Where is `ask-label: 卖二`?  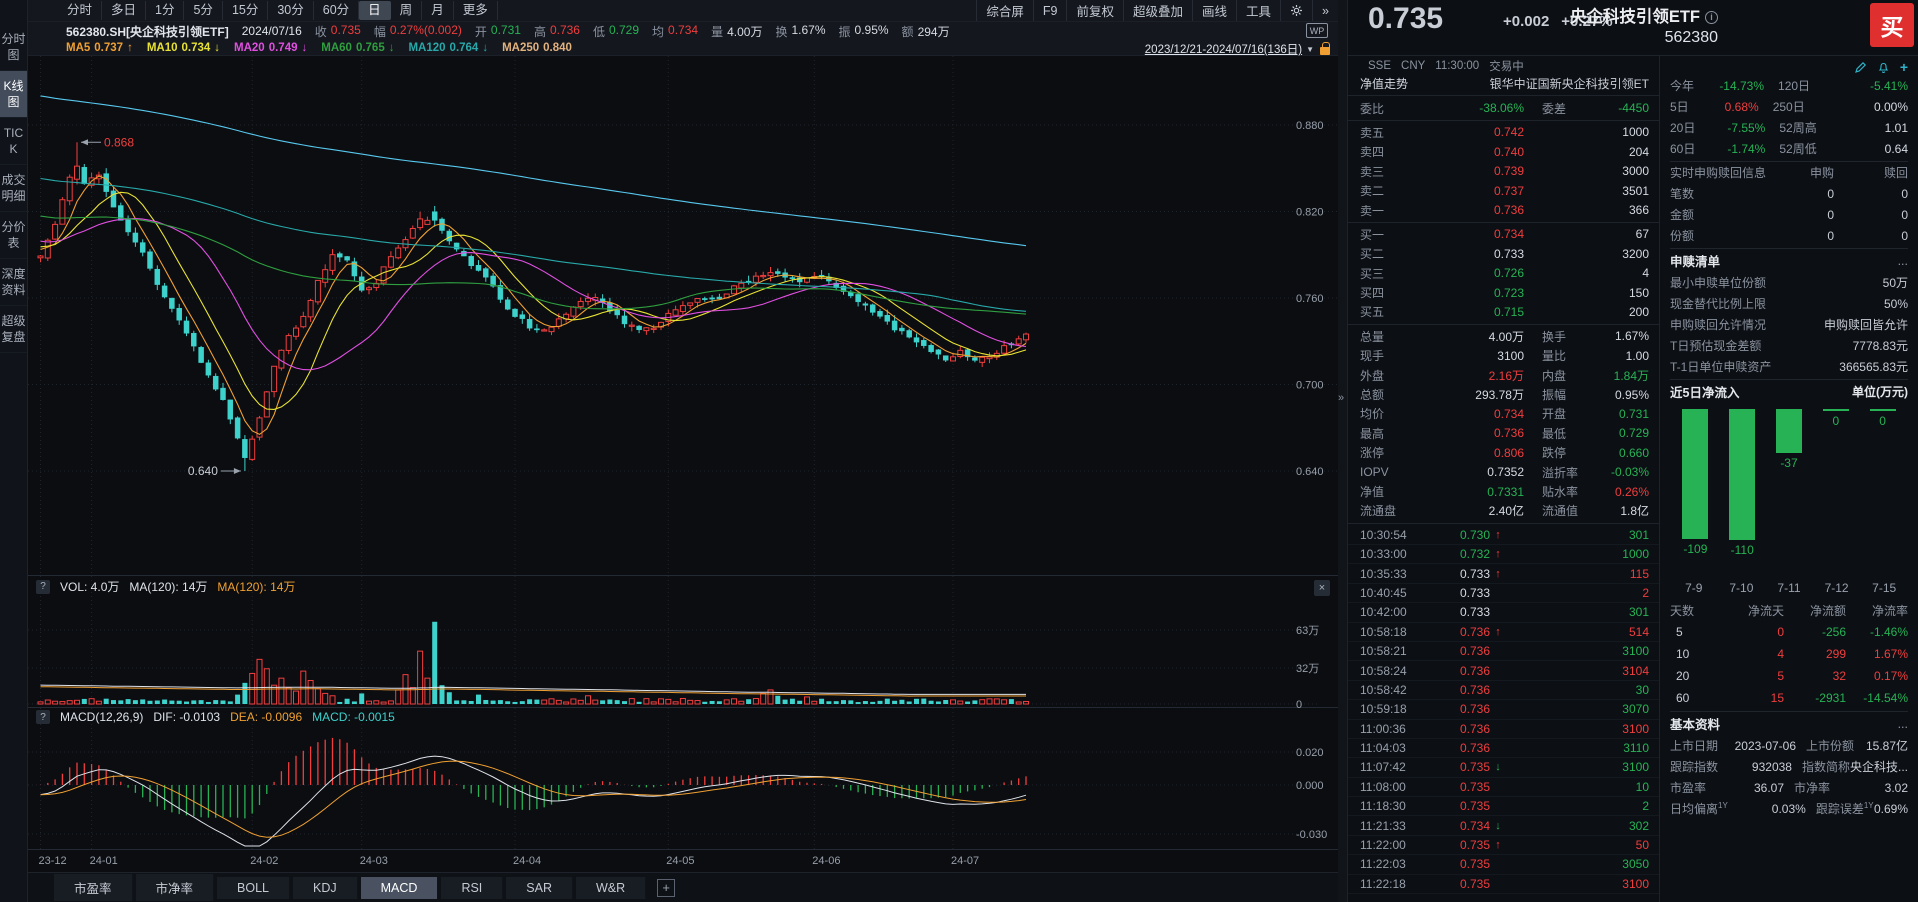 ask-label: 卖二 is located at coordinates (1372, 191).